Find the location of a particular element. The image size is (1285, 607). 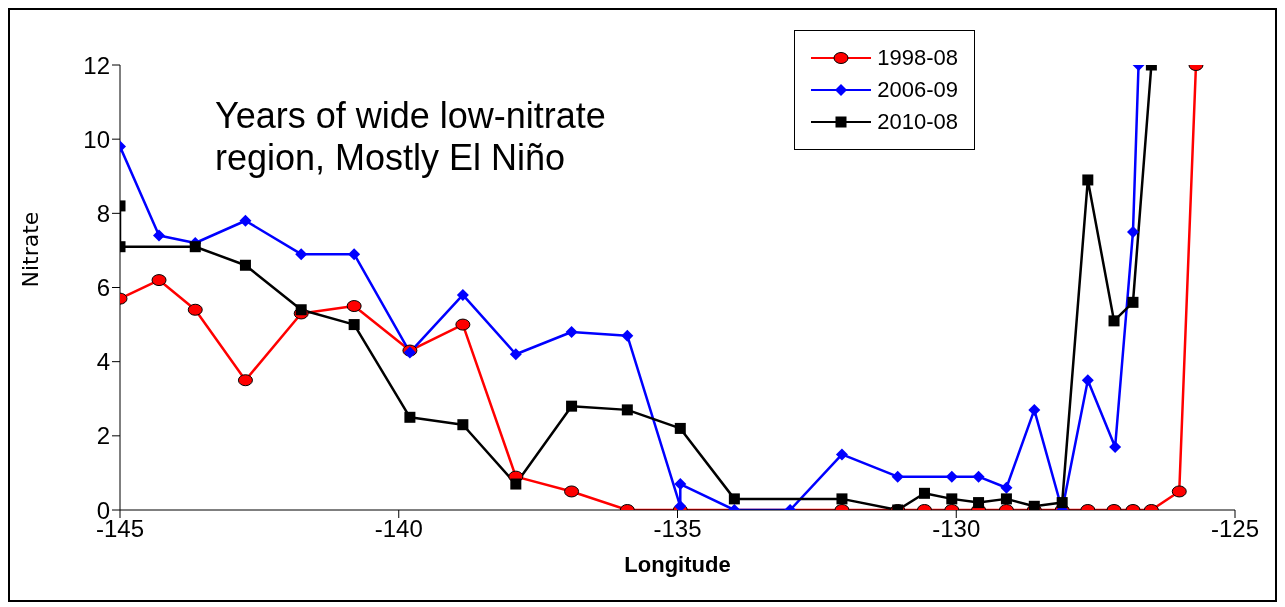

x-tick-label: -140 is located at coordinates (398, 529).